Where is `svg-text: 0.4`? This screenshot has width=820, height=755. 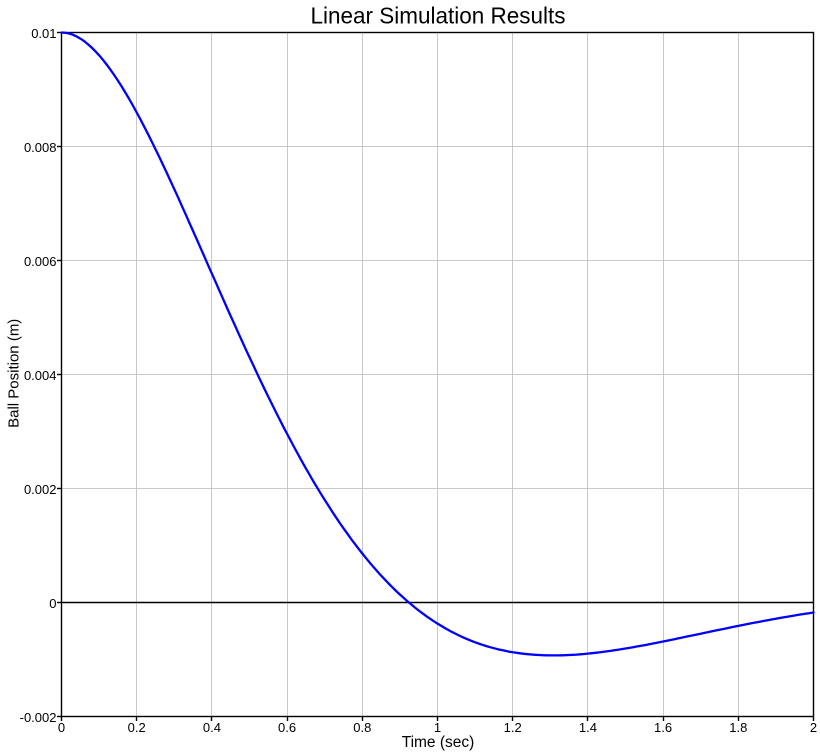
svg-text: 0.4 is located at coordinates (212, 727).